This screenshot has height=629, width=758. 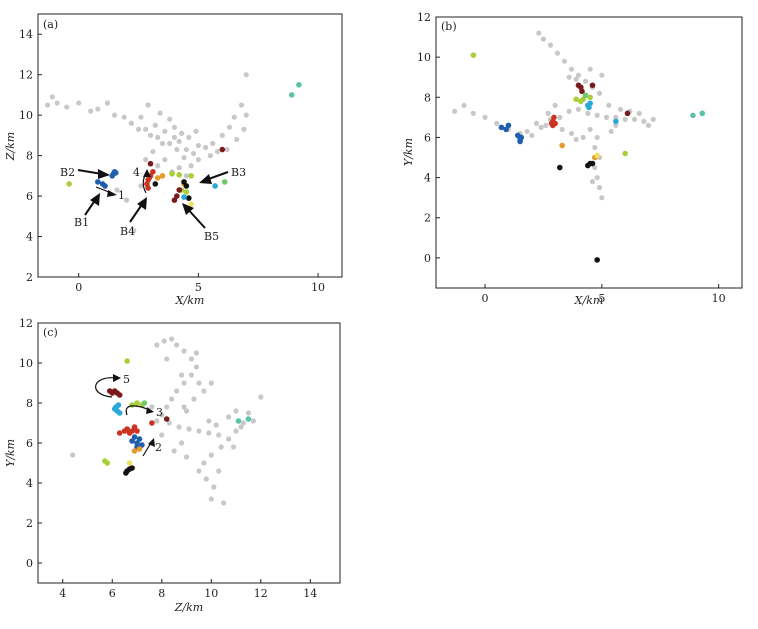 What do you see at coordinates (424, 57) in the screenshot?
I see `y-tick-label: 10` at bounding box center [424, 57].